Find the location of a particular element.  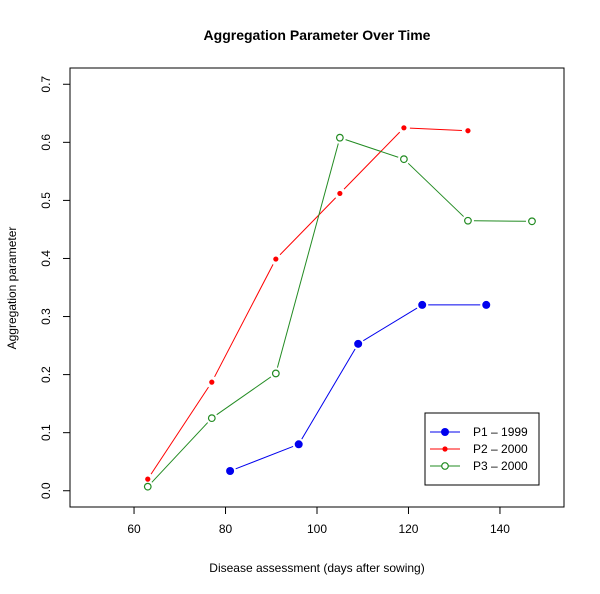

x-tick-label: 120 is located at coordinates (408, 529).